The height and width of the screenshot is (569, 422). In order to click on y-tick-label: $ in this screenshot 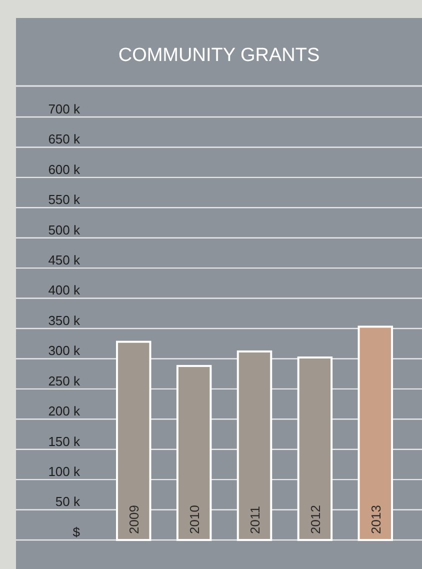, I will do `click(76, 532)`.